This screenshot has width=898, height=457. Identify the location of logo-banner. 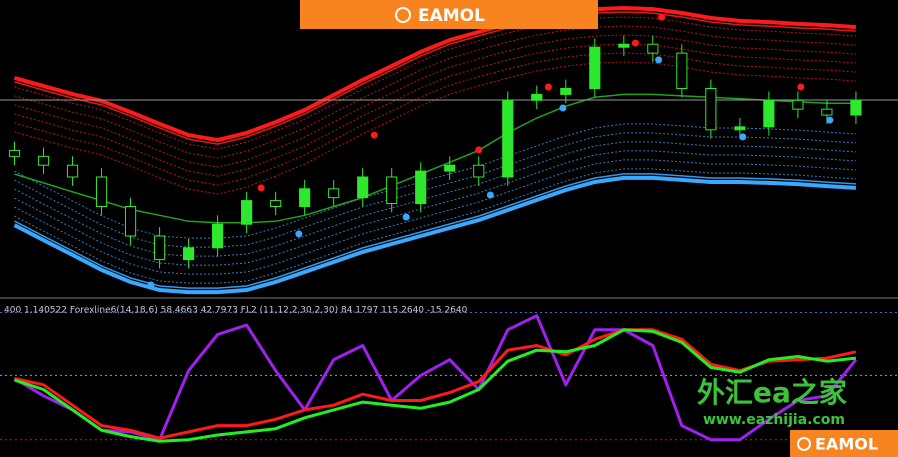
(449, 14).